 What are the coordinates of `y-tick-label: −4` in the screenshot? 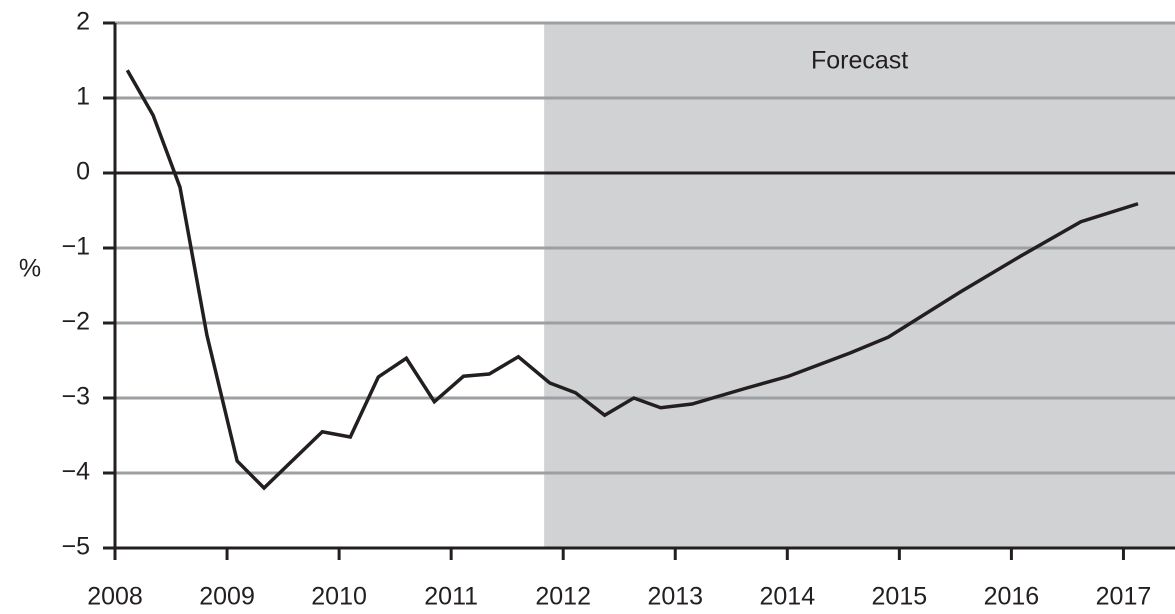 It's located at (75, 472).